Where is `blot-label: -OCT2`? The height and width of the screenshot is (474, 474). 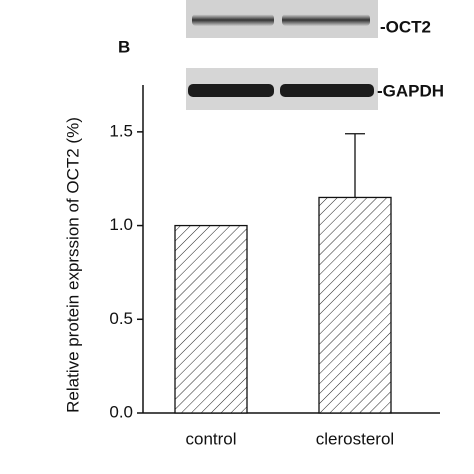 blot-label: -OCT2 is located at coordinates (405, 26).